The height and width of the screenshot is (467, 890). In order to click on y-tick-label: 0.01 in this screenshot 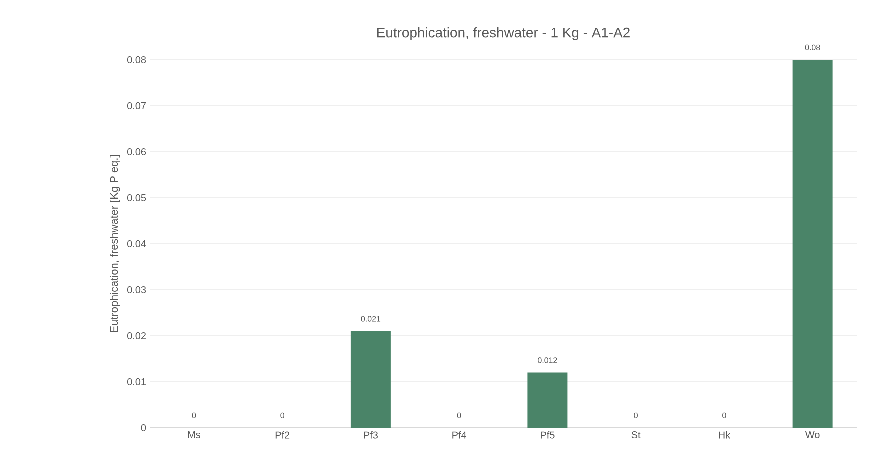, I will do `click(136, 382)`.